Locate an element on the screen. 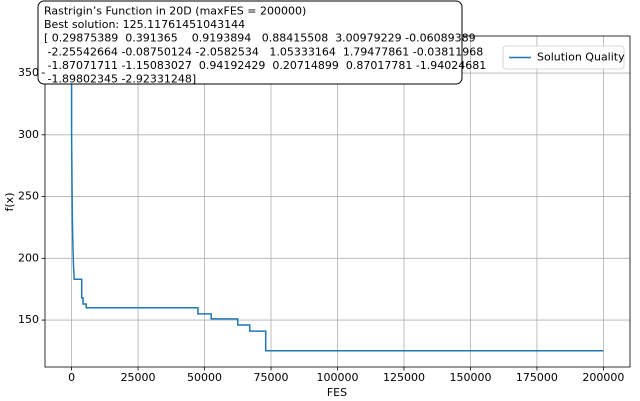 Image resolution: width=640 pixels, height=401 pixels. legend-box is located at coordinates (563, 57).